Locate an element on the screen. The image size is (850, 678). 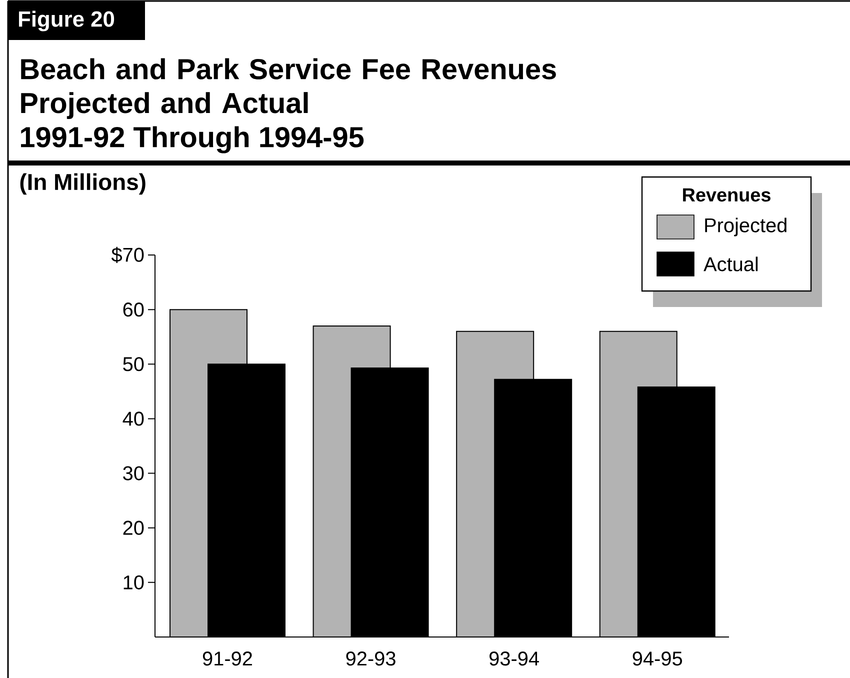
x-tick-label: 92-93 is located at coordinates (371, 659).